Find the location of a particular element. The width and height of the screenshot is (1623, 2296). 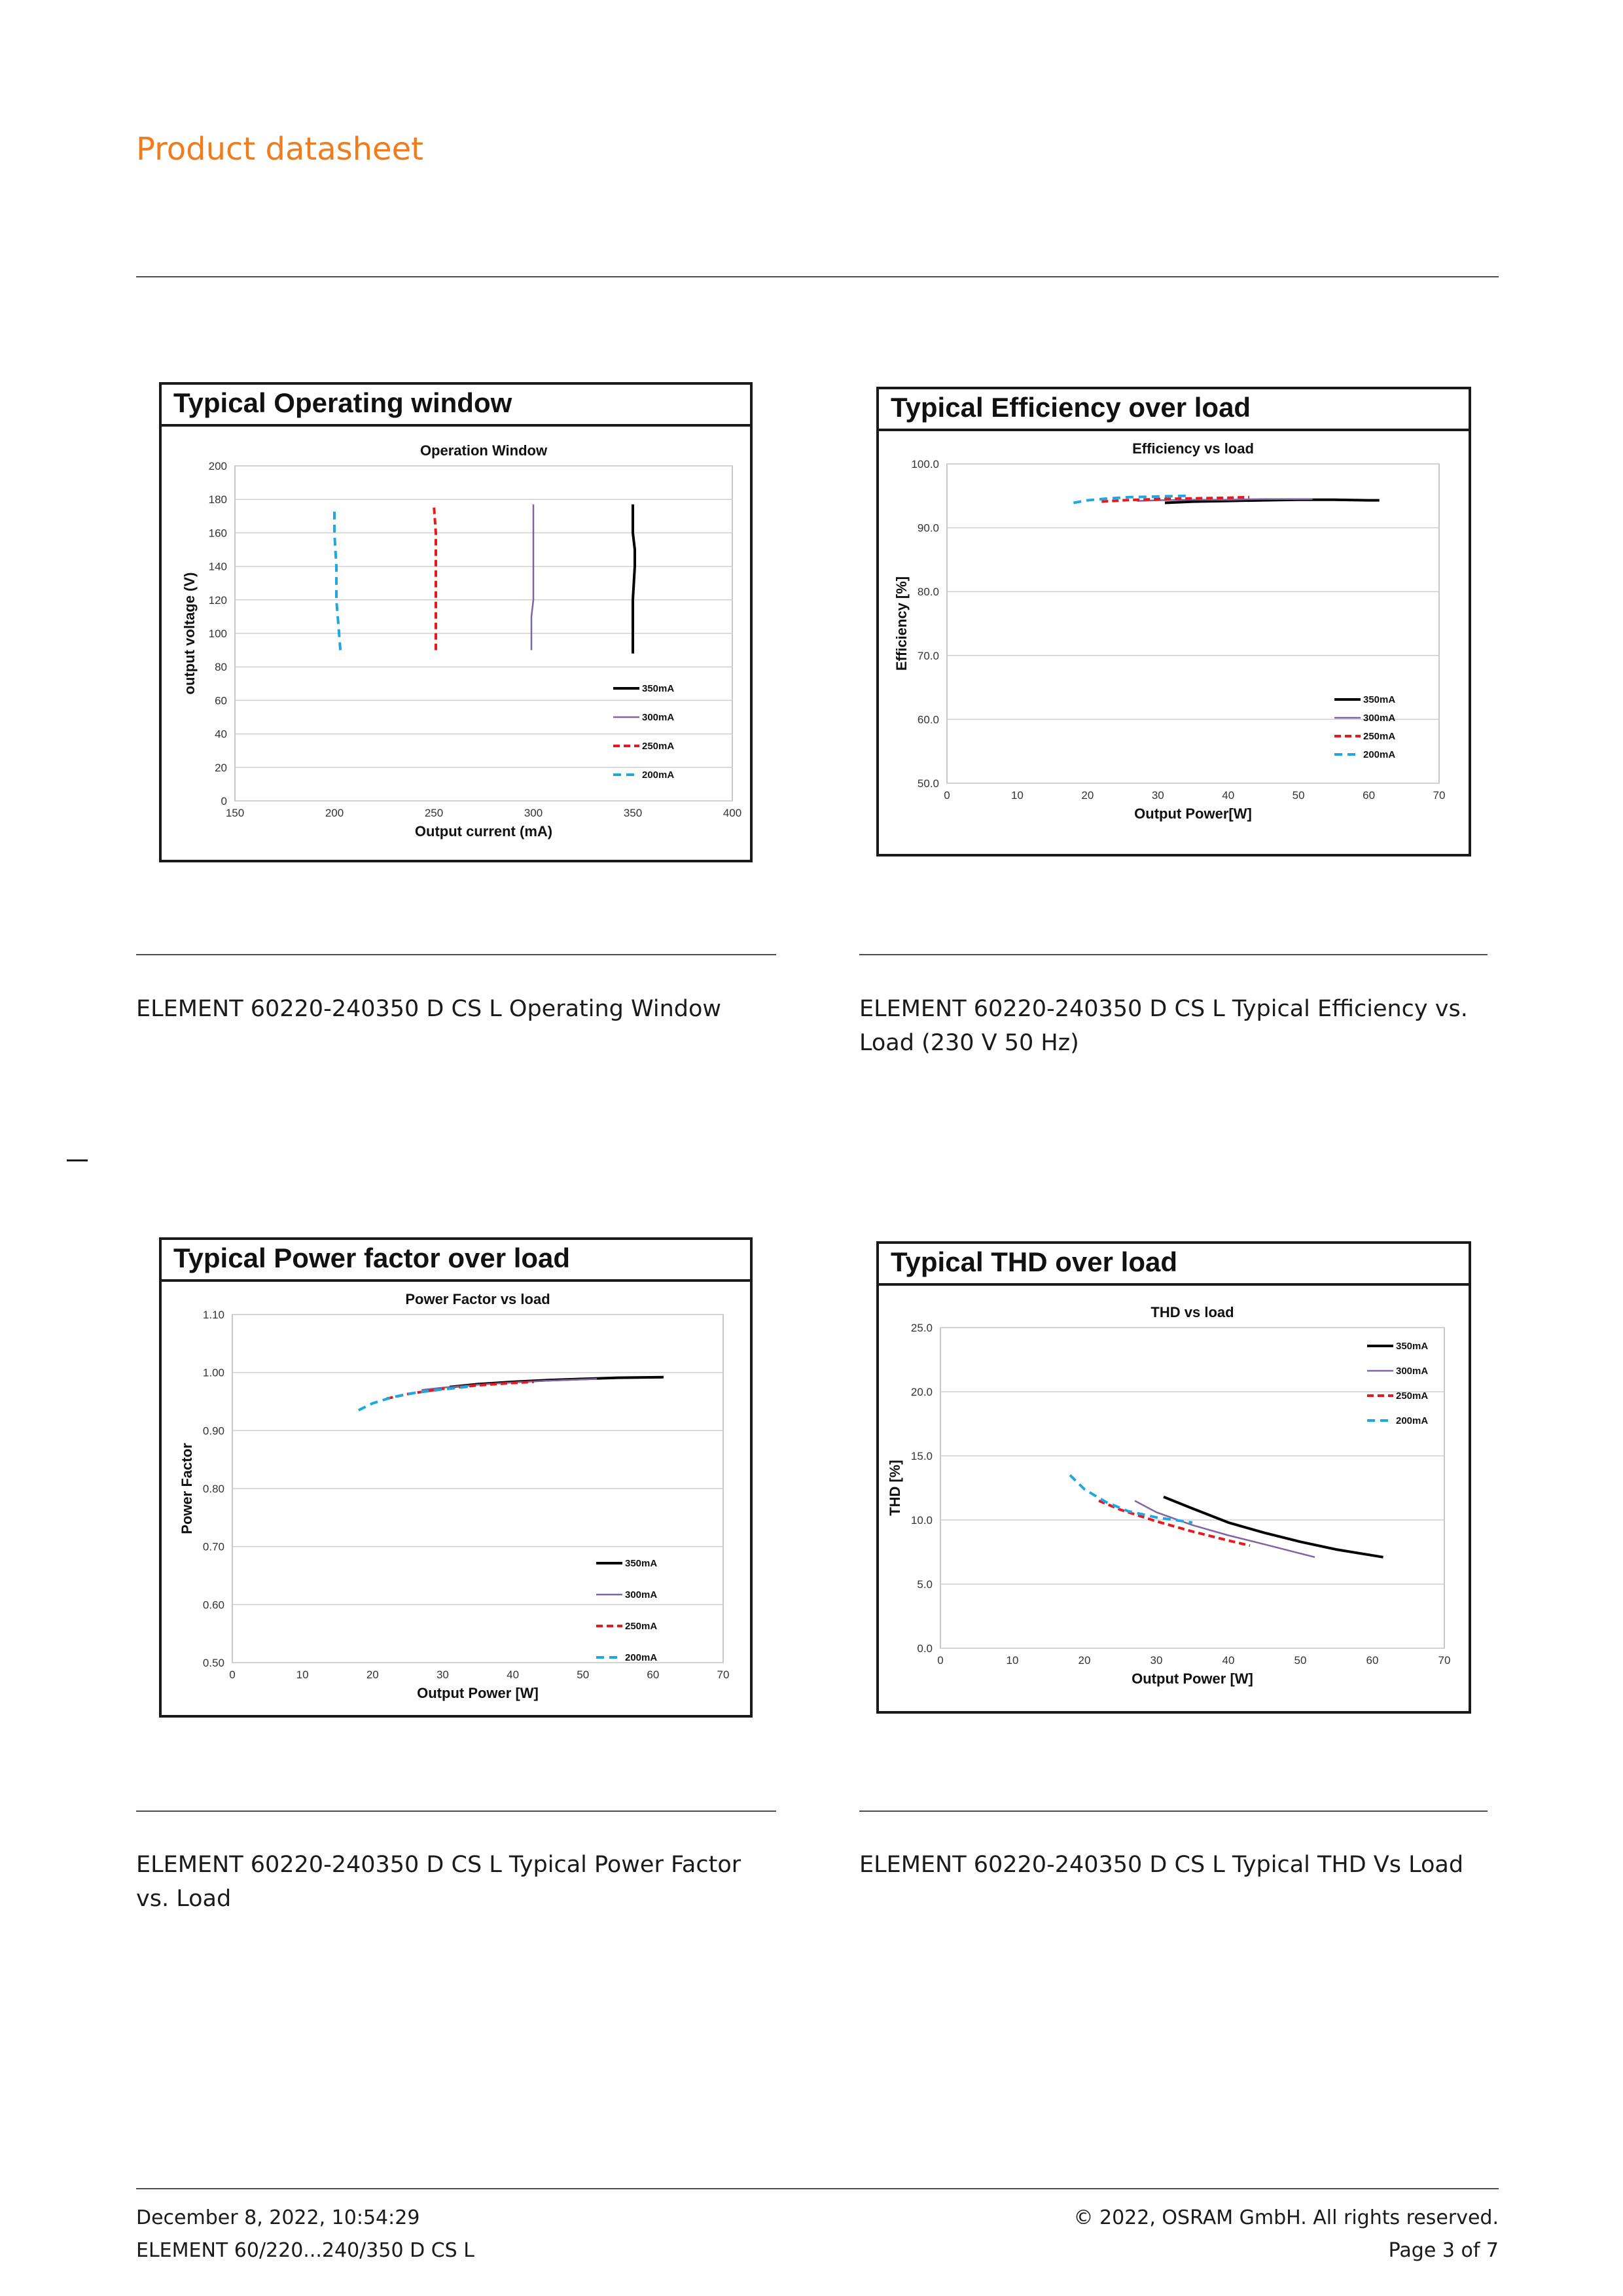

divider-power-factor is located at coordinates (456, 1811).